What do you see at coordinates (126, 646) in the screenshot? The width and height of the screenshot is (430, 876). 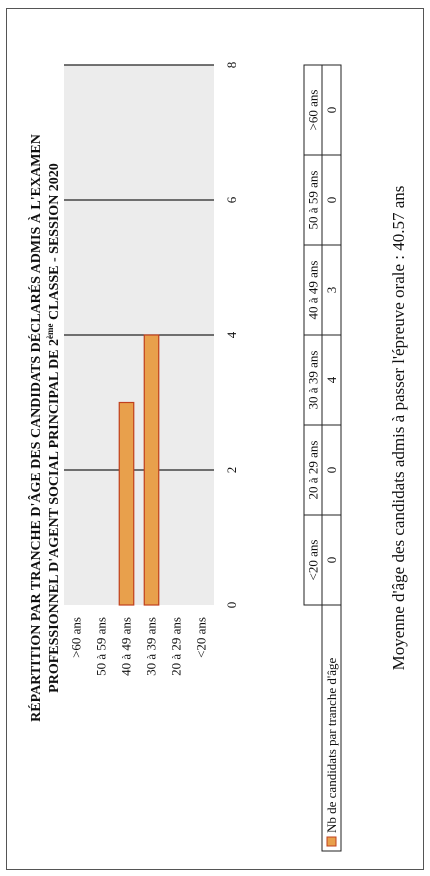 I see `category-label: 40 à 49 ans` at bounding box center [126, 646].